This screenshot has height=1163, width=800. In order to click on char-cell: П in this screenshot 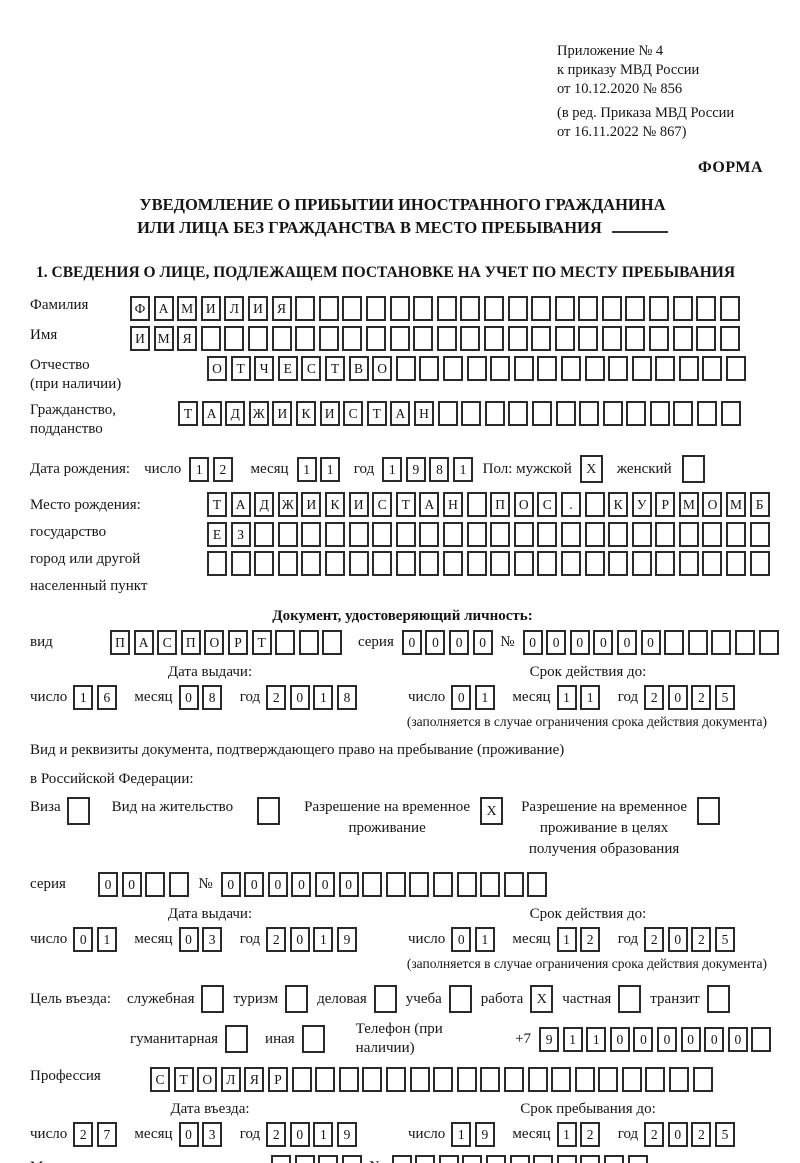, I will do `click(500, 504)`.